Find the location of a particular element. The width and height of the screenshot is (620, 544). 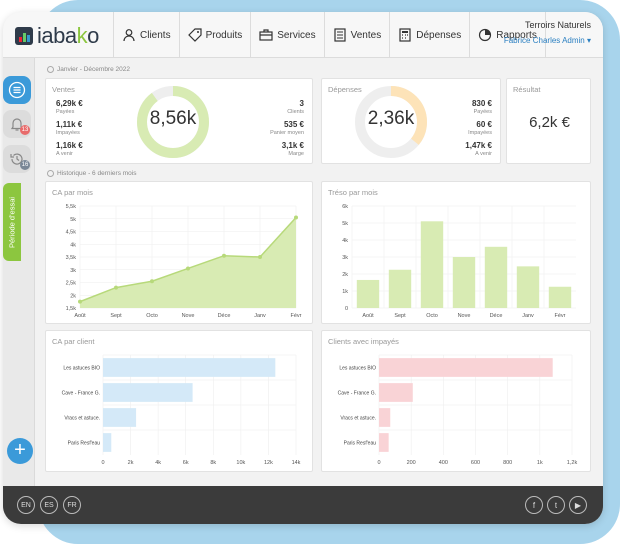

lang-fr-button: FR is located at coordinates (72, 505).